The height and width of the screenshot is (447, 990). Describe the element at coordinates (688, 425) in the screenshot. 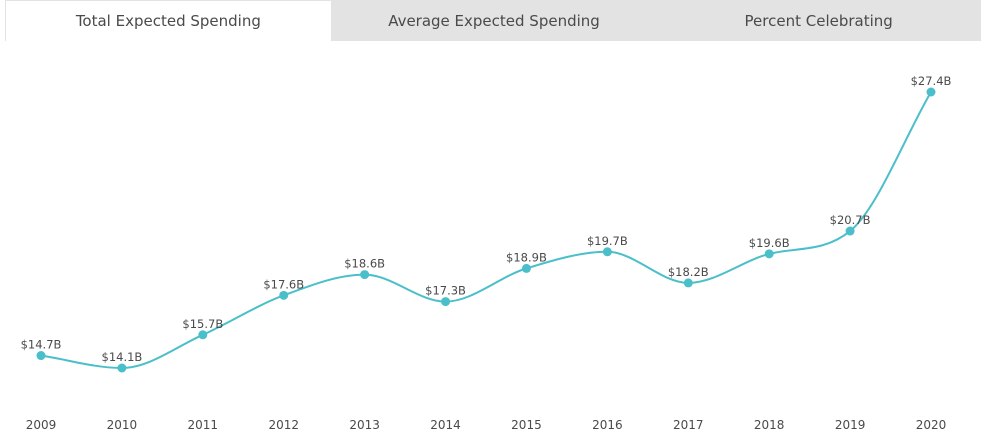

I see `x-tick-2017: 2017` at that location.